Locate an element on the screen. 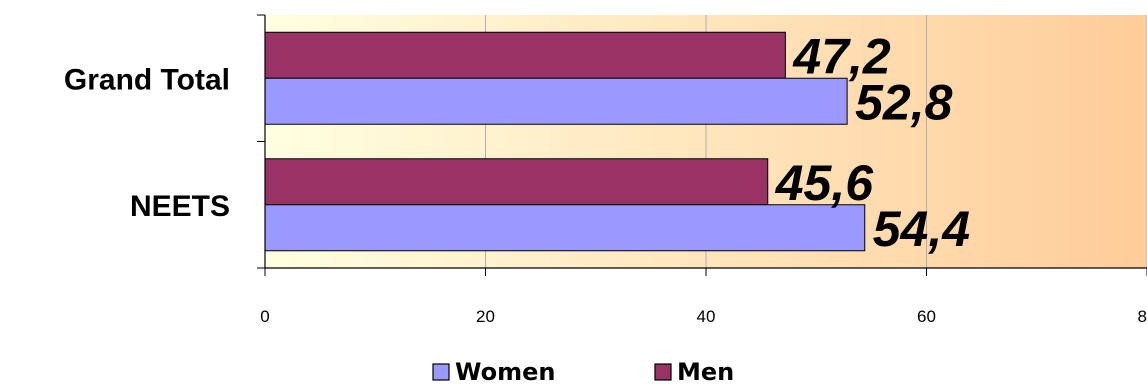 Image resolution: width=1147 pixels, height=385 pixels. legend-label-women: Women is located at coordinates (505, 371).